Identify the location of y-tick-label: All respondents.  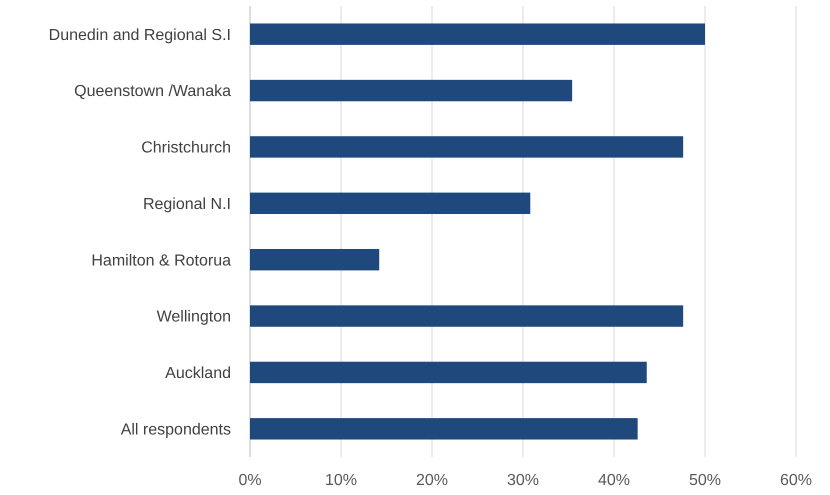
(175, 429).